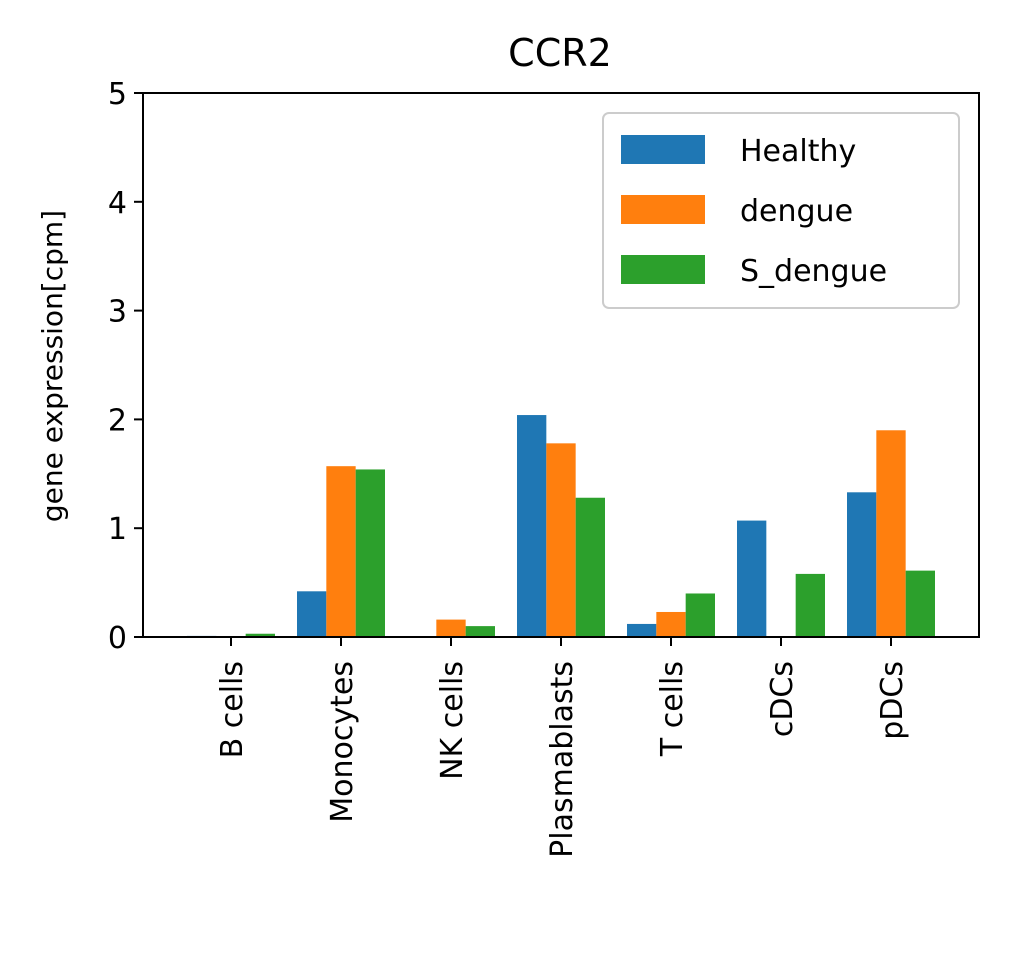 The height and width of the screenshot is (969, 1009). I want to click on bar-s-dengue-pdcs, so click(920, 603).